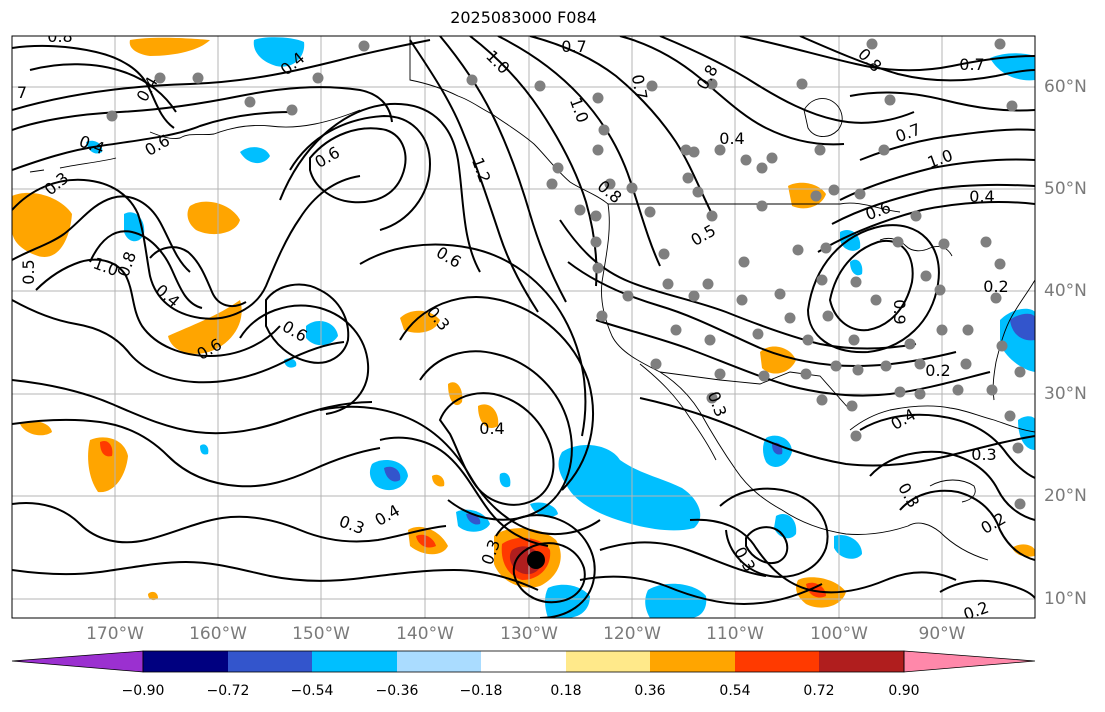 This screenshot has height=712, width=1105. Describe the element at coordinates (1013, 340) in the screenshot. I see `east-coast` at that location.